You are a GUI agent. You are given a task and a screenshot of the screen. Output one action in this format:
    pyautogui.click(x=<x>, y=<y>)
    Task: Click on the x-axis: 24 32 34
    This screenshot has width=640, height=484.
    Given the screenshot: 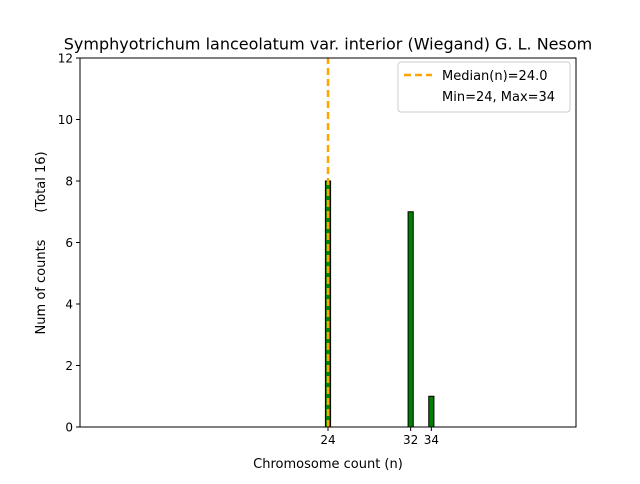 What is the action you would take?
    pyautogui.click(x=379, y=437)
    